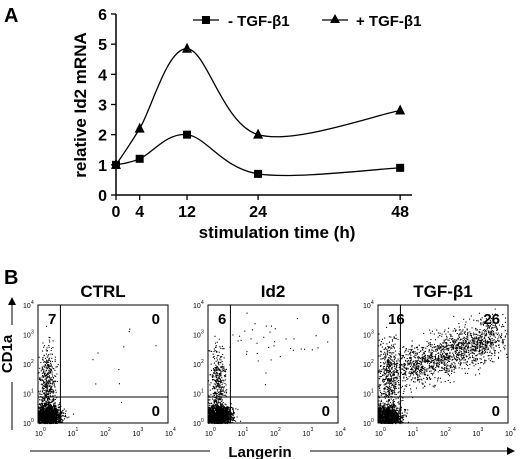 The height and width of the screenshot is (459, 520). What do you see at coordinates (259, 21) in the screenshot?
I see `legend-label-minus: - TGF-β1` at bounding box center [259, 21].